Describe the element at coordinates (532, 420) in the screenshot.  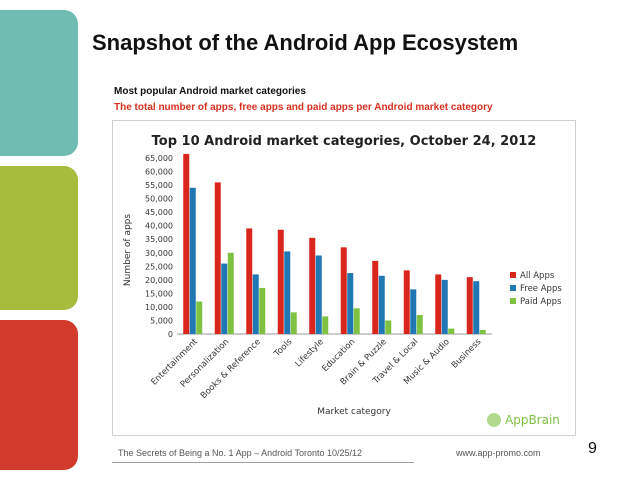
I see `watermark-text: AppBrain` at that location.